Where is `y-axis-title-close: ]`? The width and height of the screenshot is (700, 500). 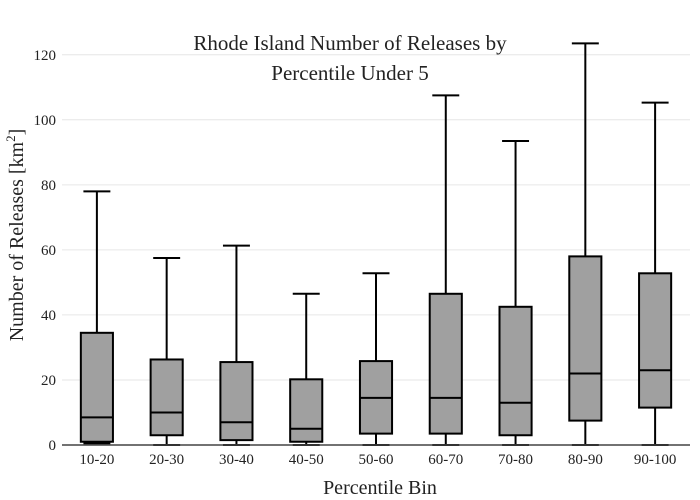 y-axis-title-close: ] is located at coordinates (17, 132).